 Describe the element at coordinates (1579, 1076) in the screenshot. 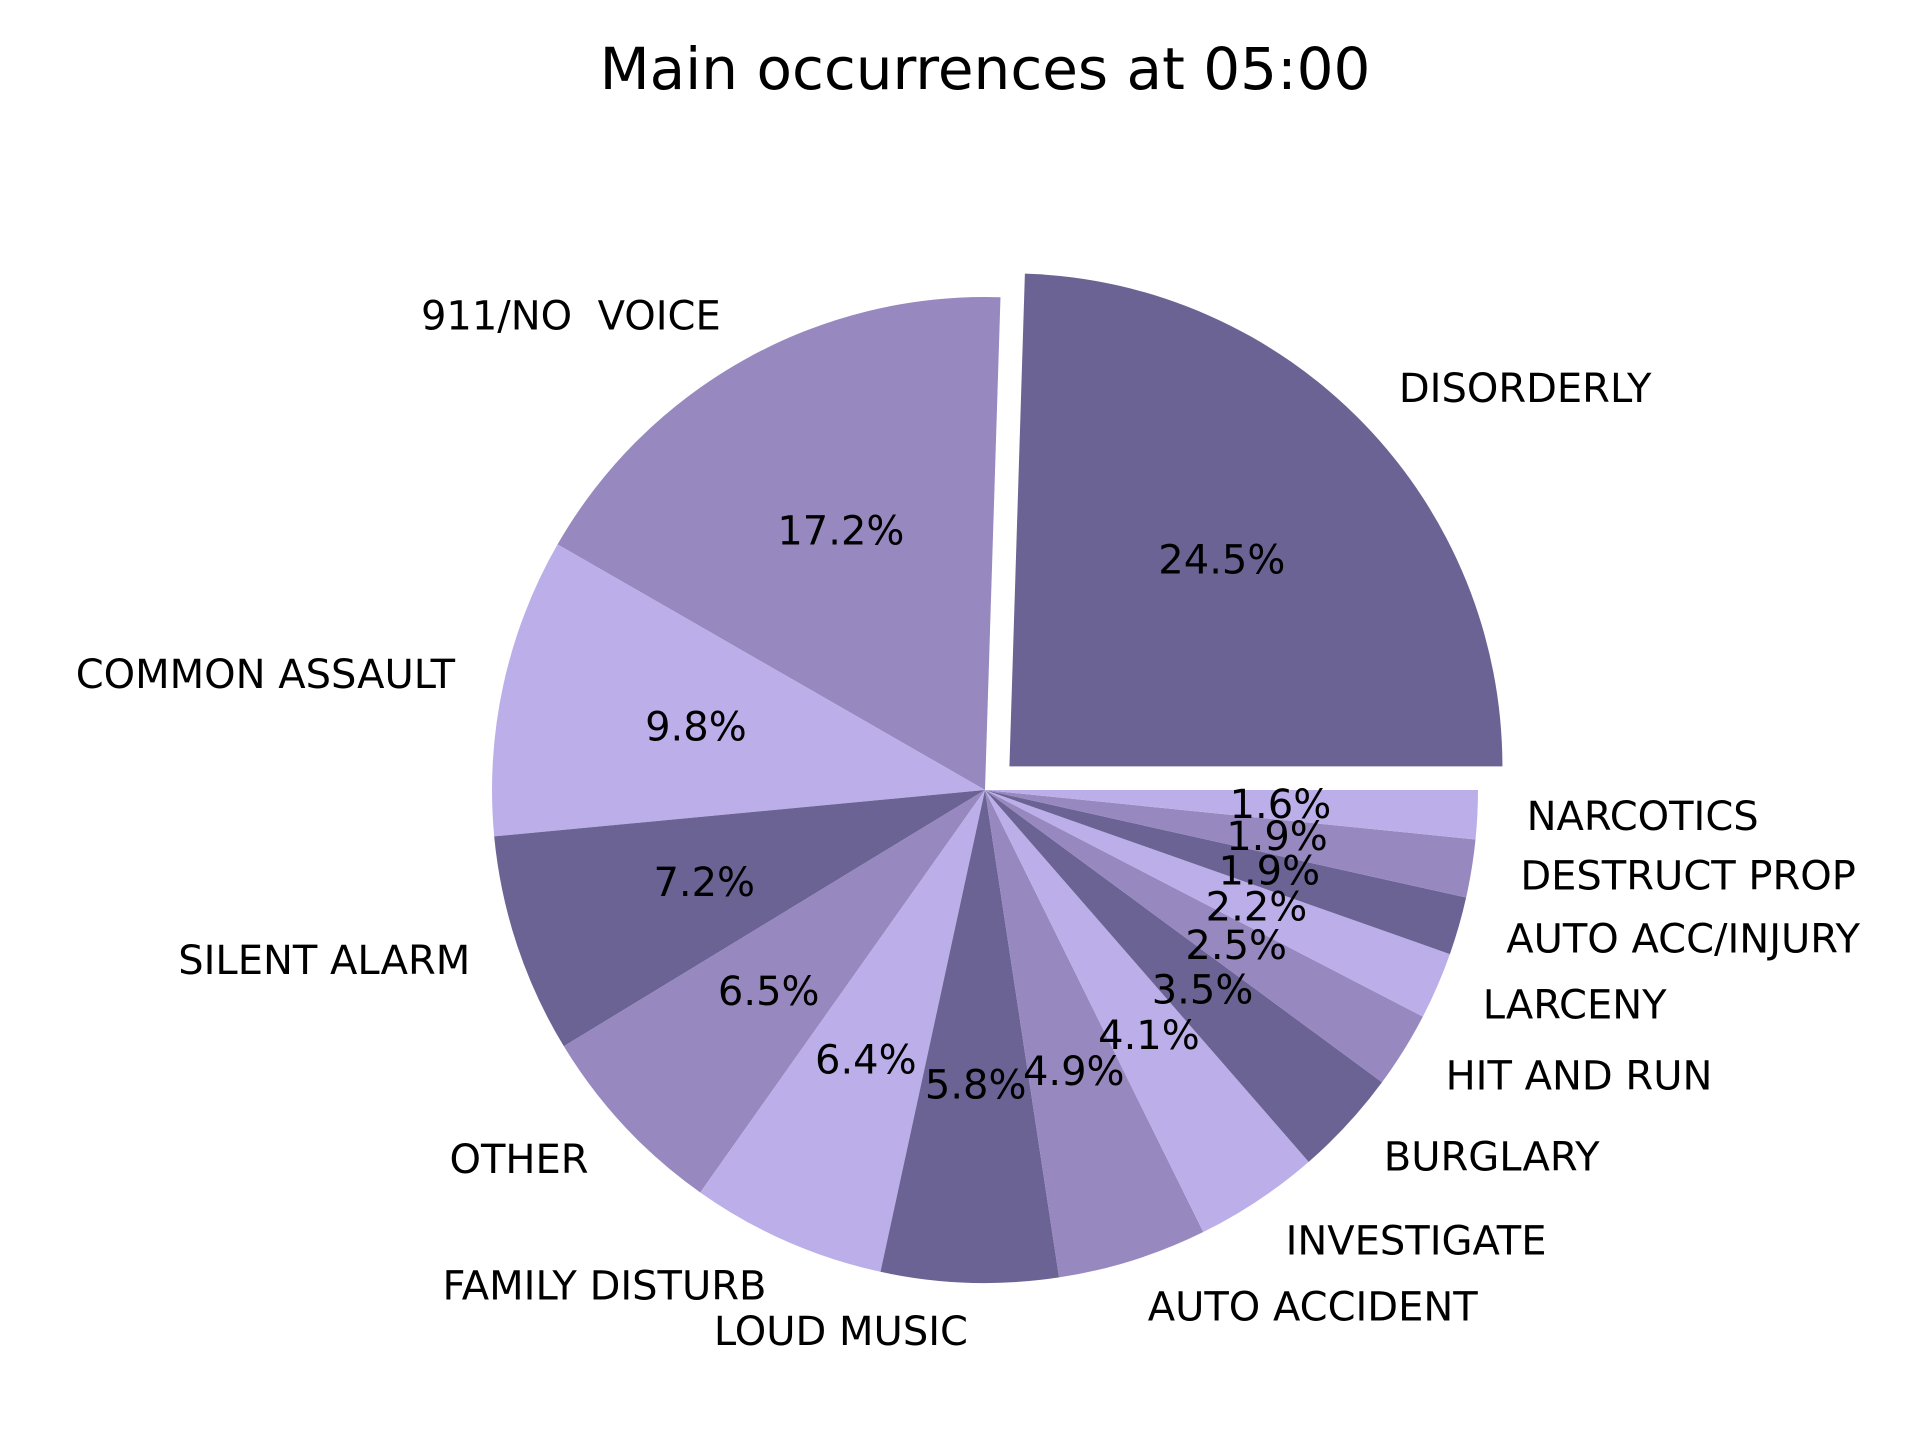

I see `category-label-hit-and-run: HIT AND RUN` at that location.